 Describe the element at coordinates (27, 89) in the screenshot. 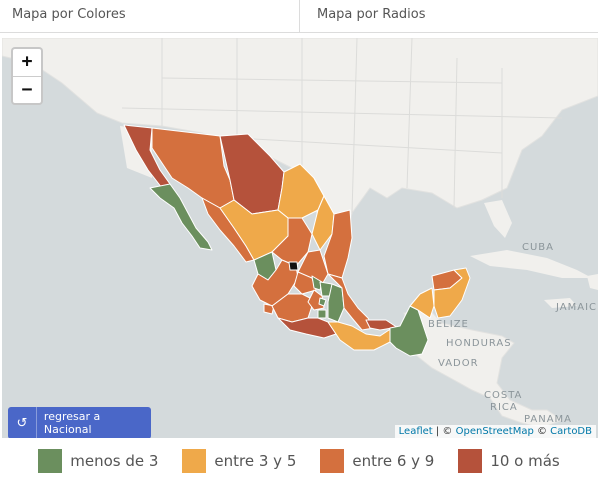

I see `zoom-out-button: −` at that location.